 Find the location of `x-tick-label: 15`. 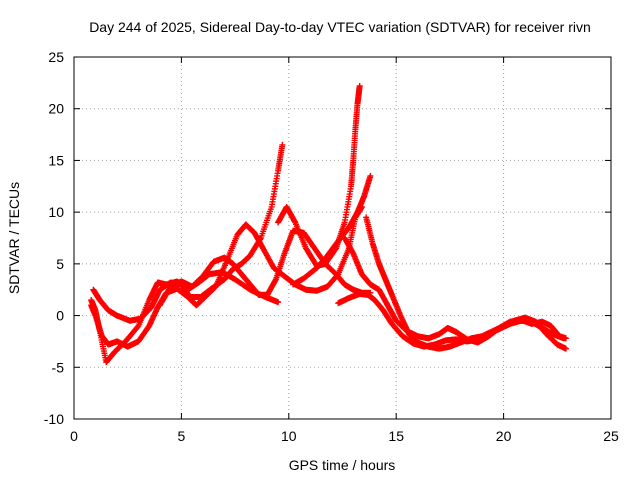

x-tick-label: 15 is located at coordinates (396, 436).